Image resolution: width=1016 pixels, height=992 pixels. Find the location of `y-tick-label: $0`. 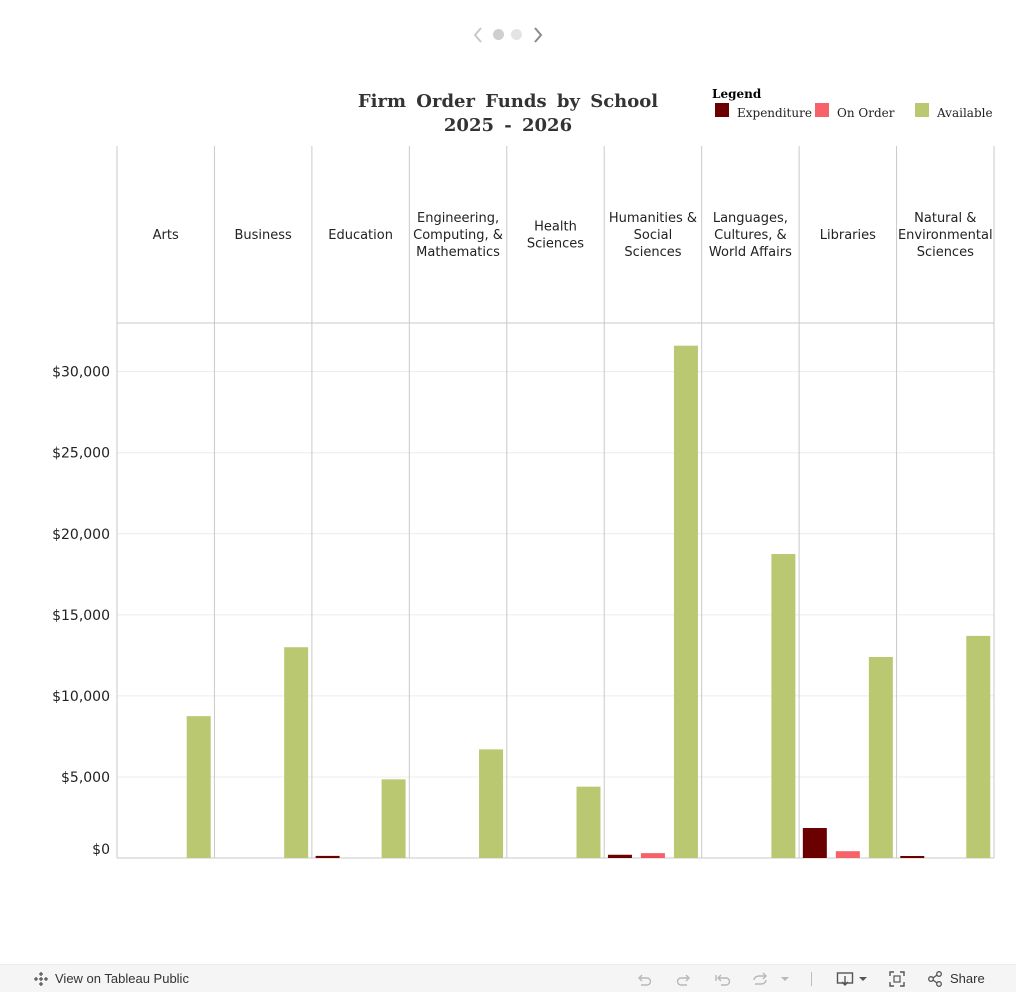

y-tick-label: $0 is located at coordinates (101, 850).